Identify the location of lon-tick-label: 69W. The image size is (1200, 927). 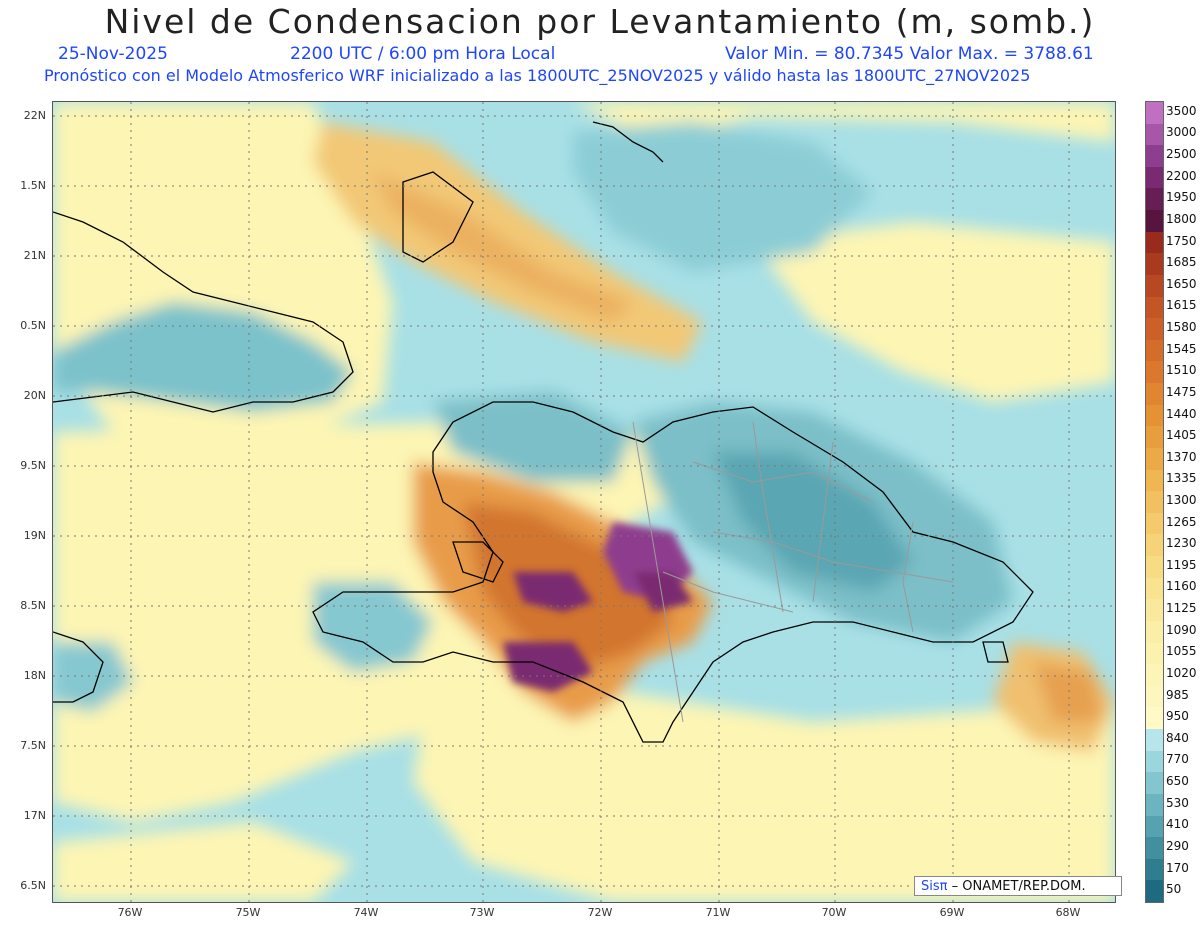
(952, 912).